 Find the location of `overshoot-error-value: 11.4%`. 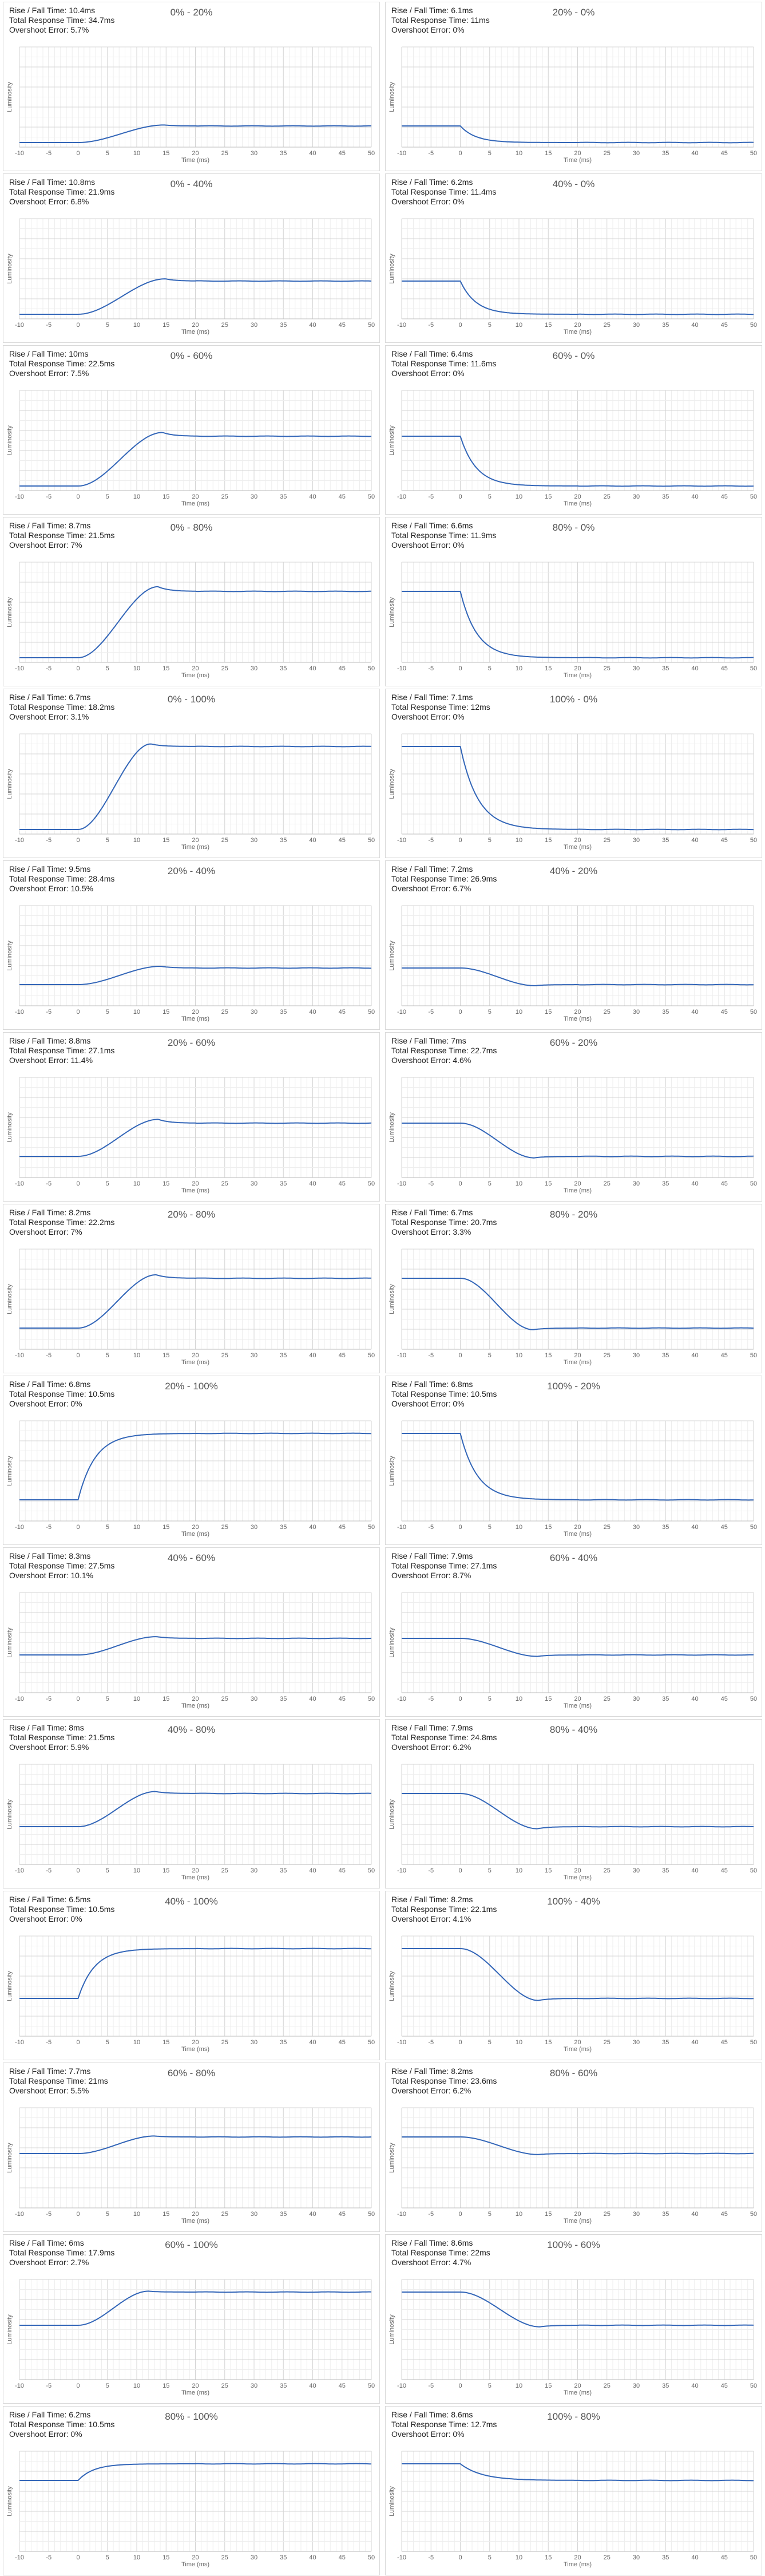

overshoot-error-value: 11.4% is located at coordinates (81, 1060).